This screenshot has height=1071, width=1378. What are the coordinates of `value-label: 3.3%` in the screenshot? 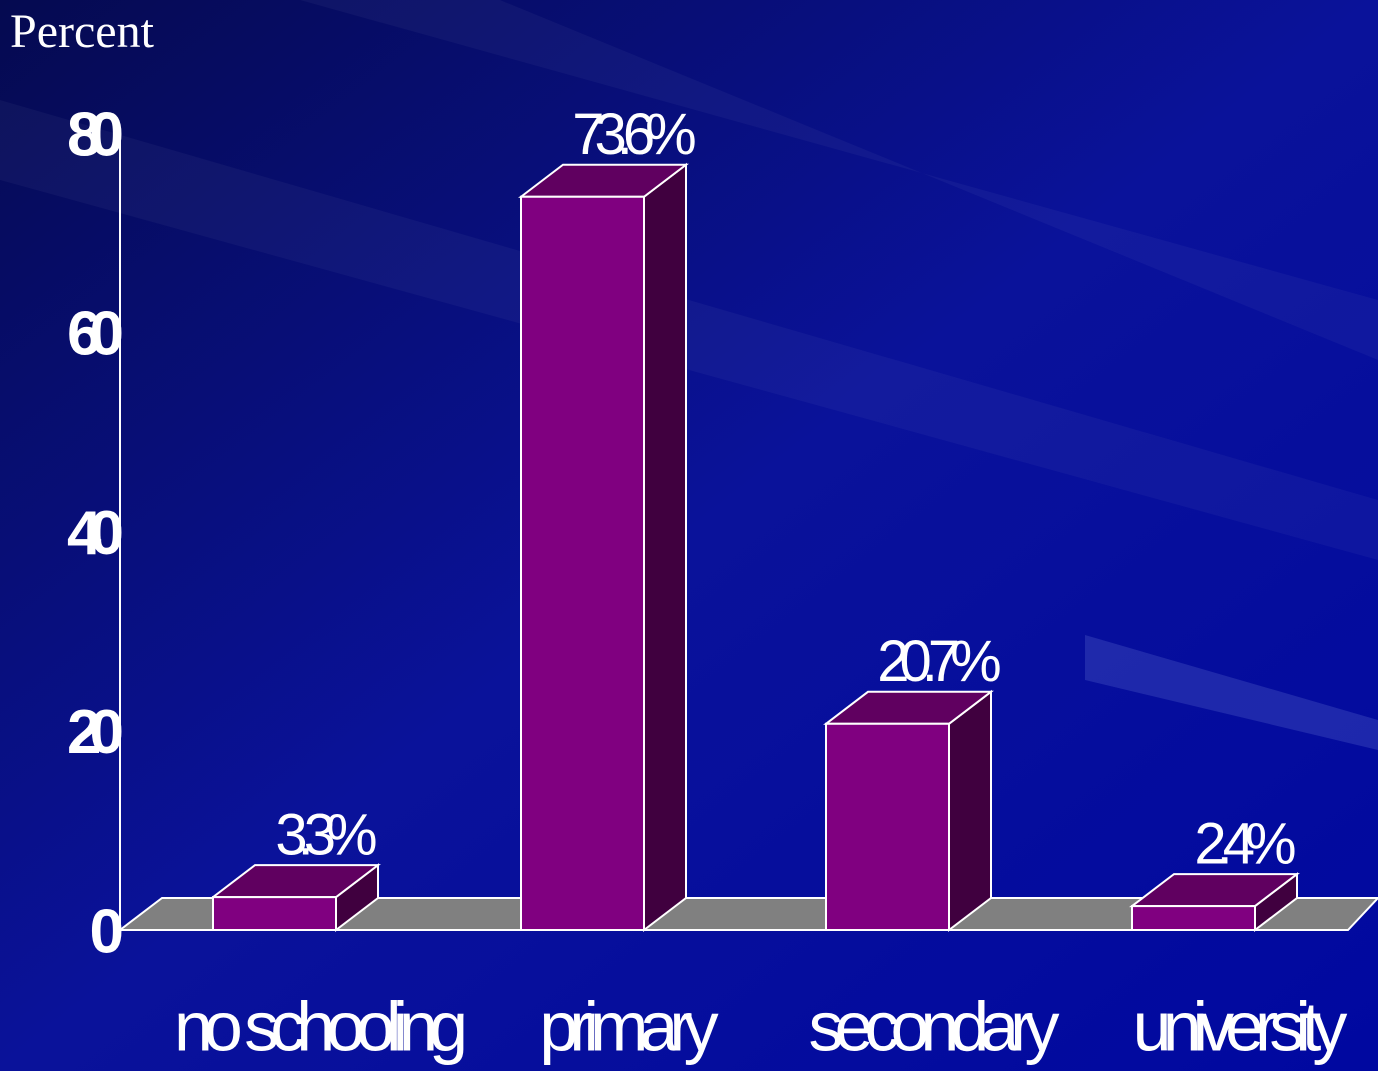 It's located at (325, 834).